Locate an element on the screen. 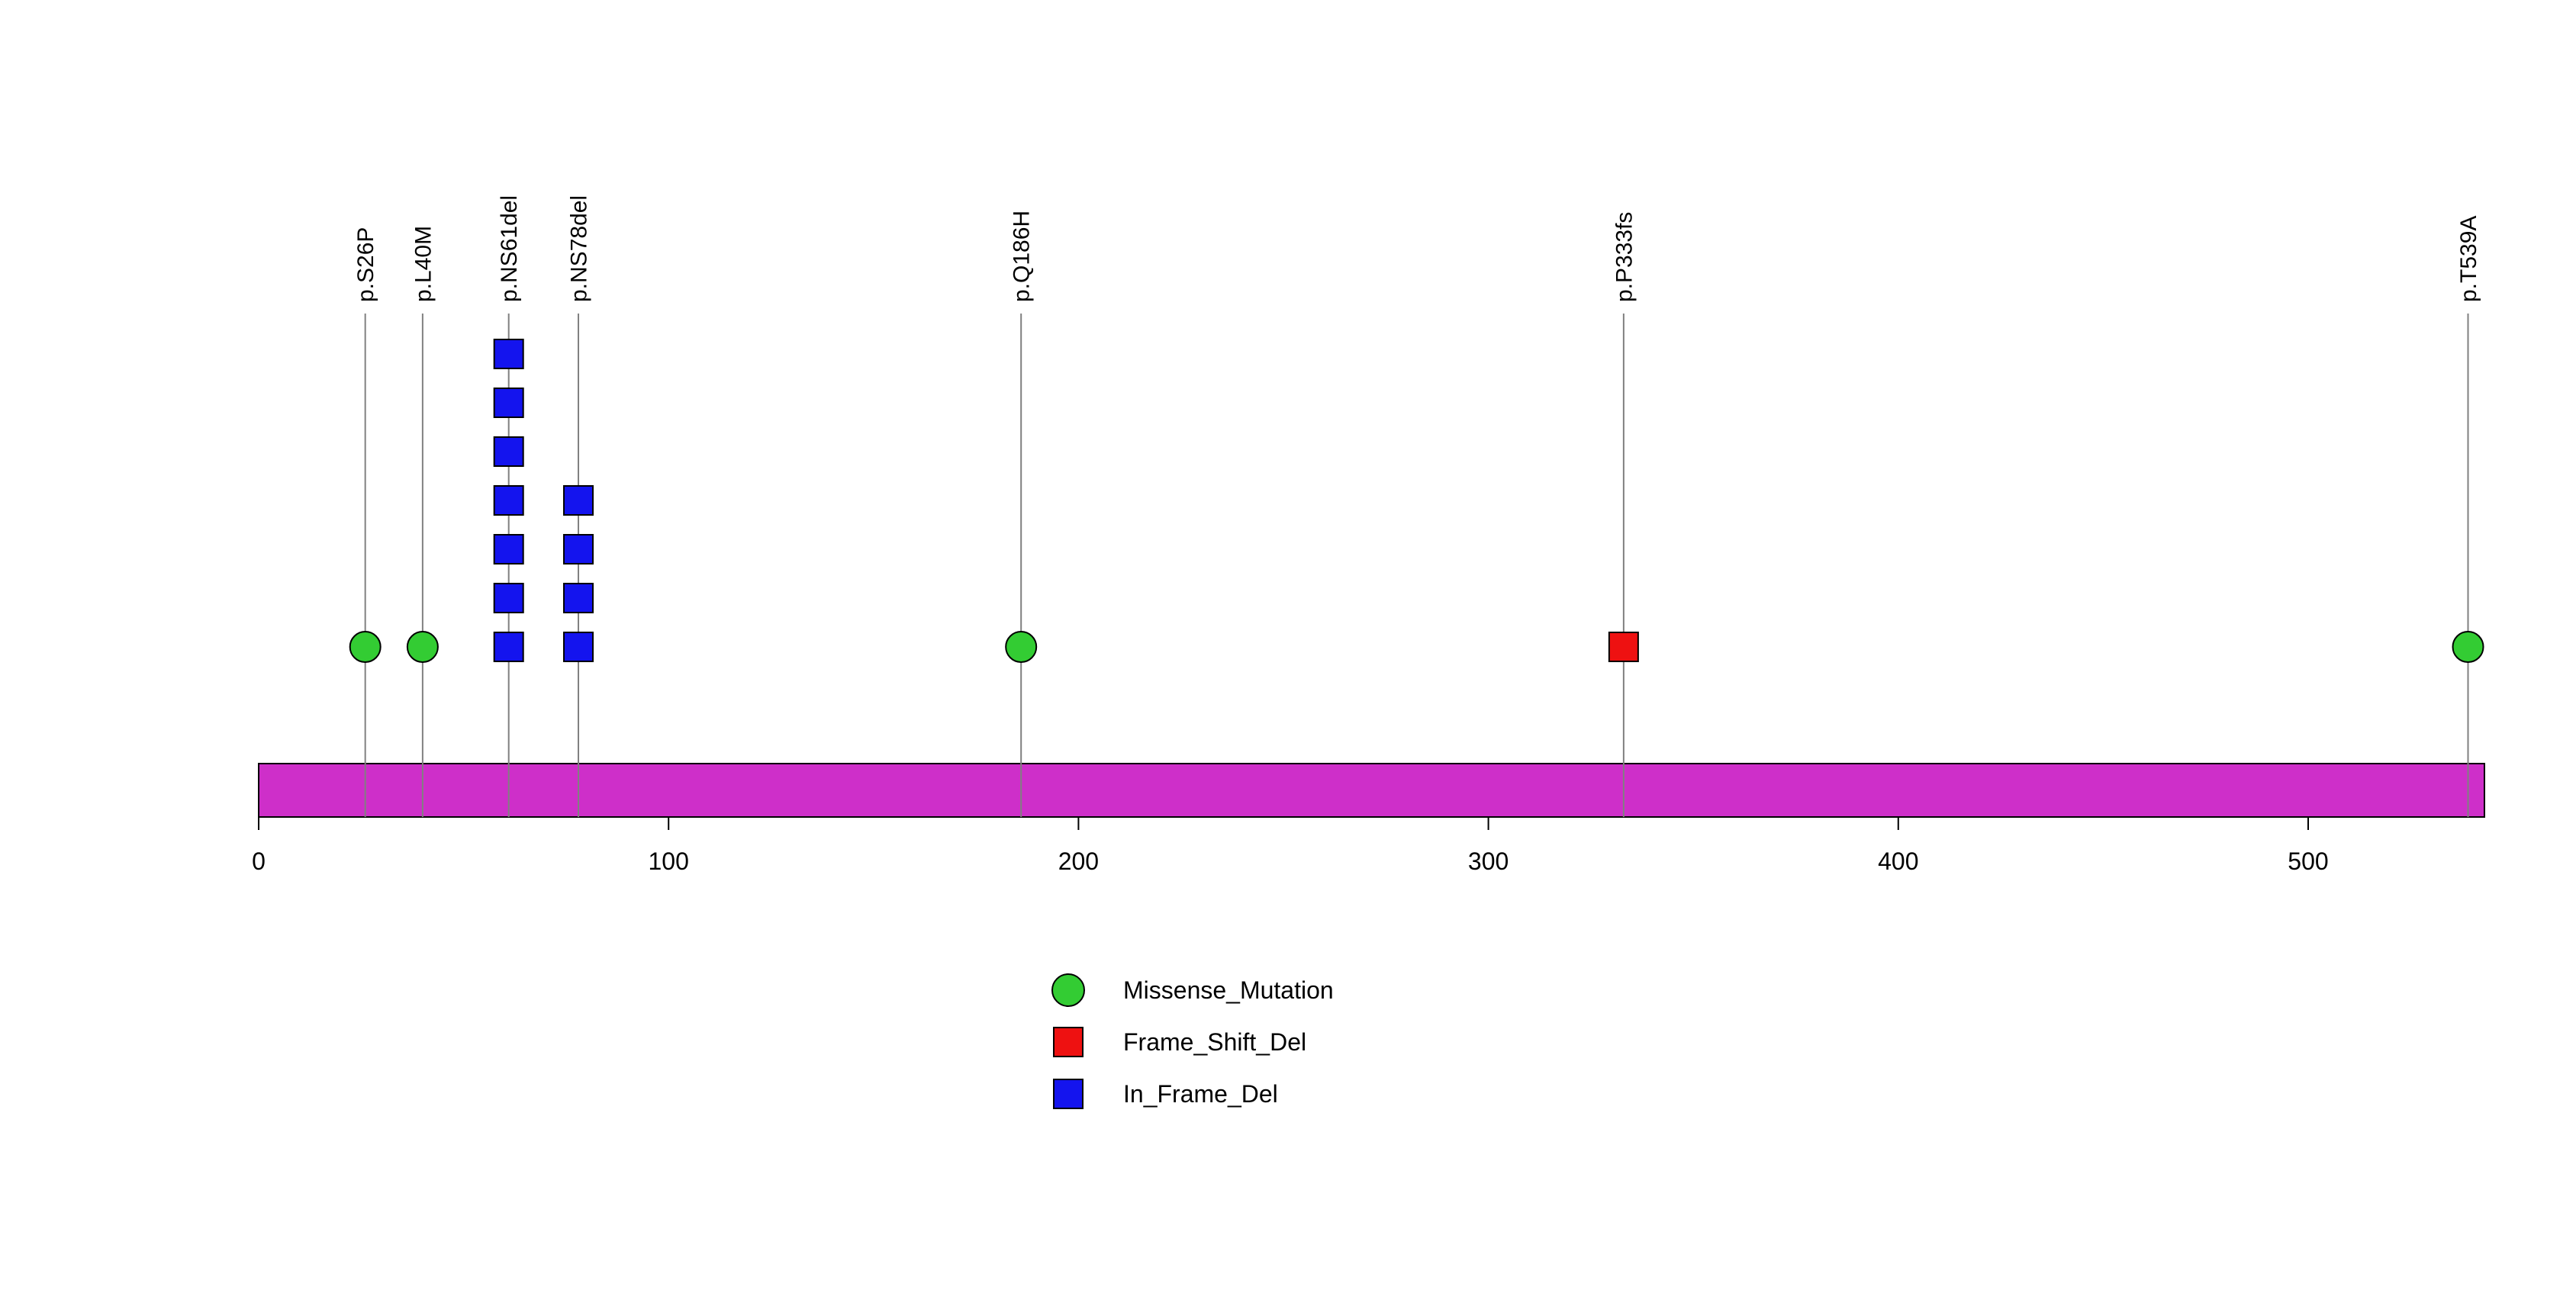  protein-domain-bar is located at coordinates (1371, 790).